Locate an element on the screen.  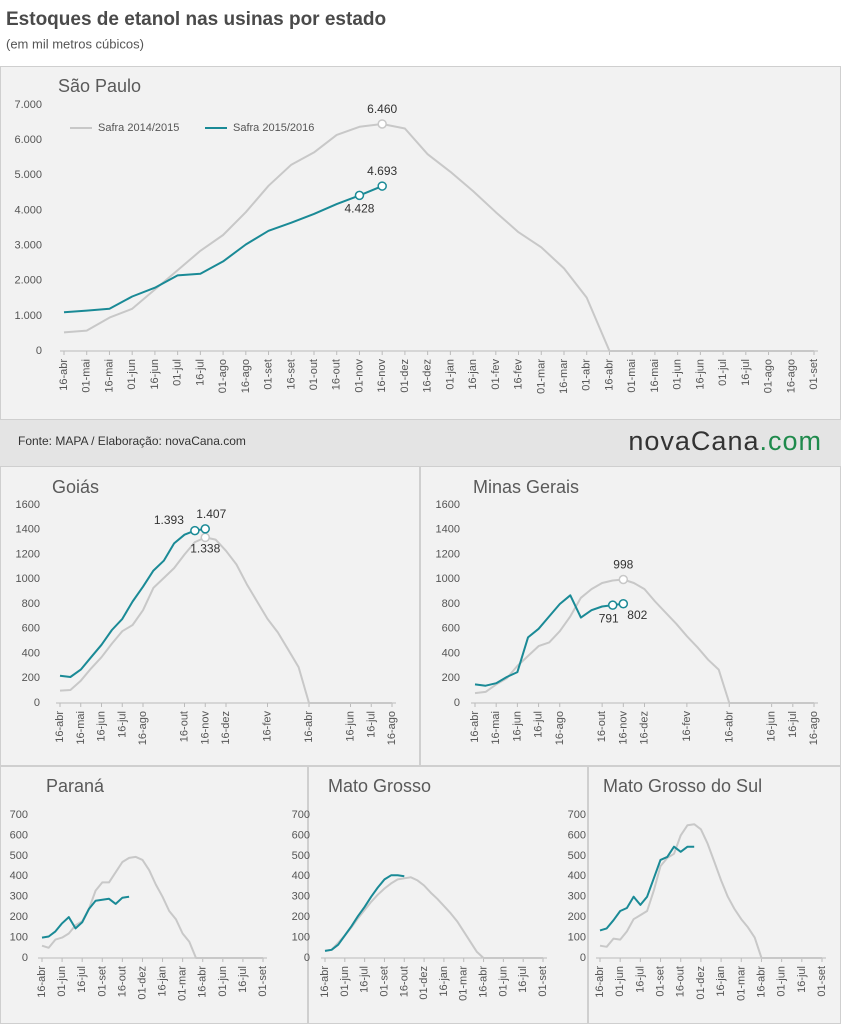
value-label: 802 is located at coordinates (637, 615).